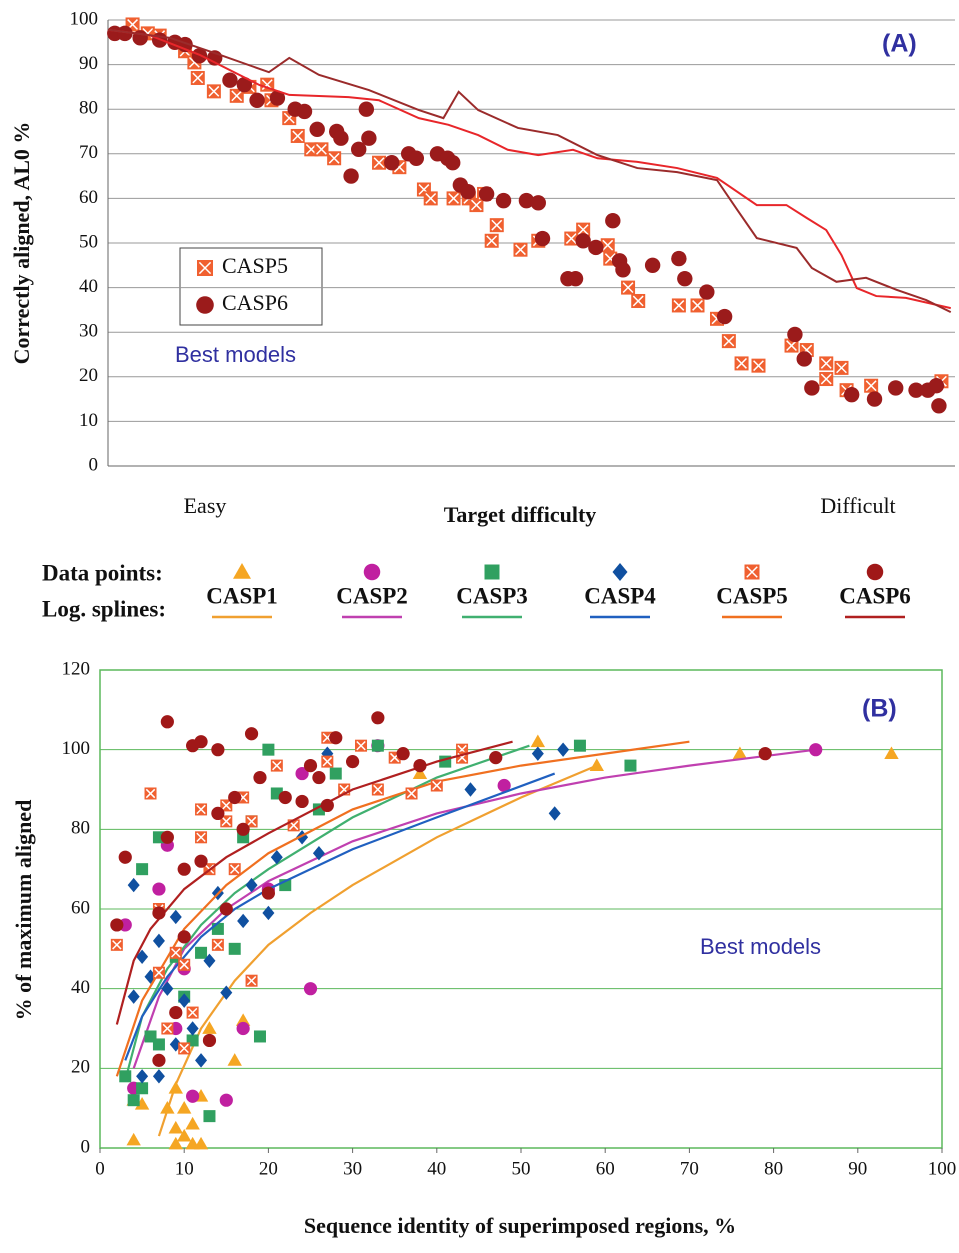 The height and width of the screenshot is (1253, 959). Describe the element at coordinates (88, 241) in the screenshot. I see `y-tick-label: 50` at that location.